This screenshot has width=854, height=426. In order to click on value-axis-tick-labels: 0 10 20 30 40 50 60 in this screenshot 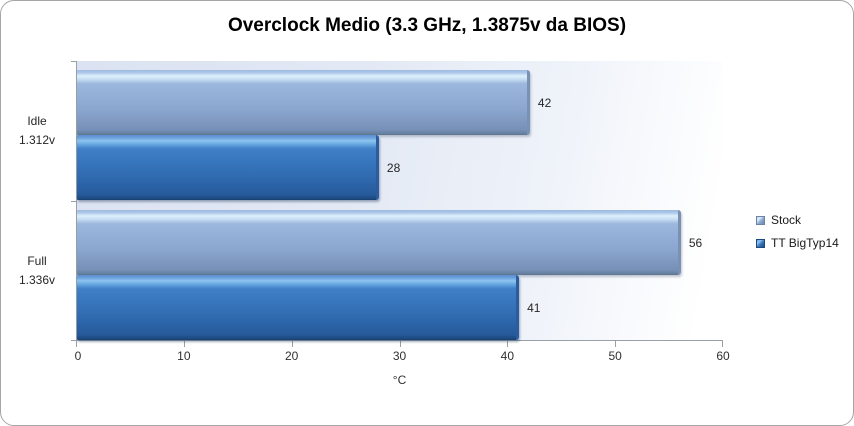, I will do `click(402, 356)`.